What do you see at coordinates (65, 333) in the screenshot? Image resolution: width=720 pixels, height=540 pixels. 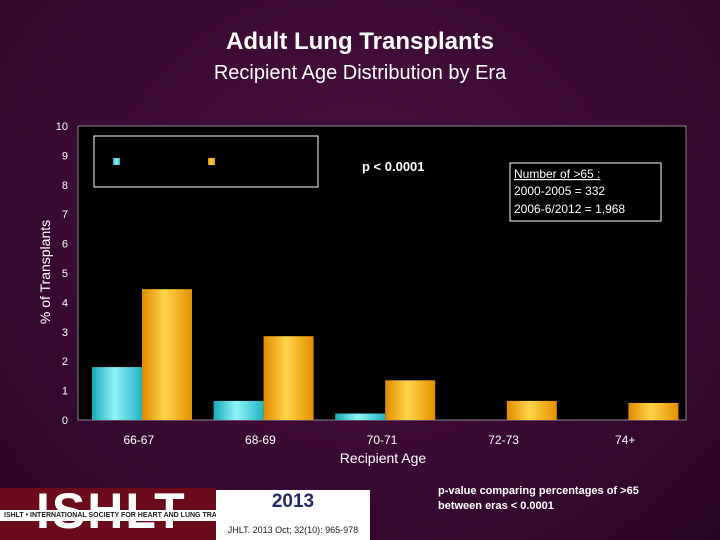 I see `y-tick-label: 3` at bounding box center [65, 333].